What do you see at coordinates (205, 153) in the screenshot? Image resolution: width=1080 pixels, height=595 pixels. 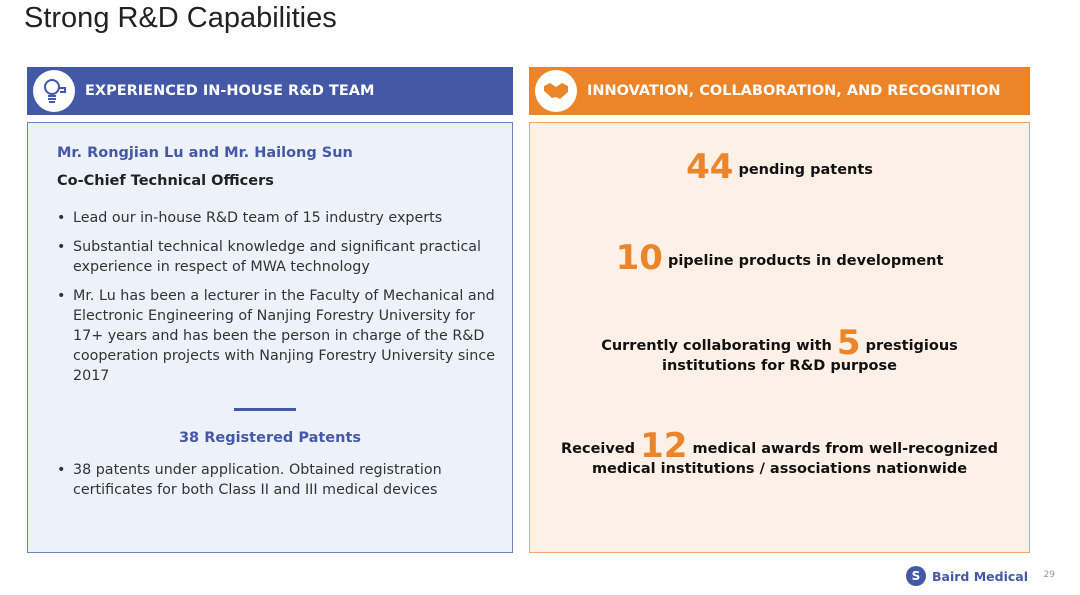 I see `officer-names: Mr. Rongjian Lu and Mr. Hailong Sun` at bounding box center [205, 153].